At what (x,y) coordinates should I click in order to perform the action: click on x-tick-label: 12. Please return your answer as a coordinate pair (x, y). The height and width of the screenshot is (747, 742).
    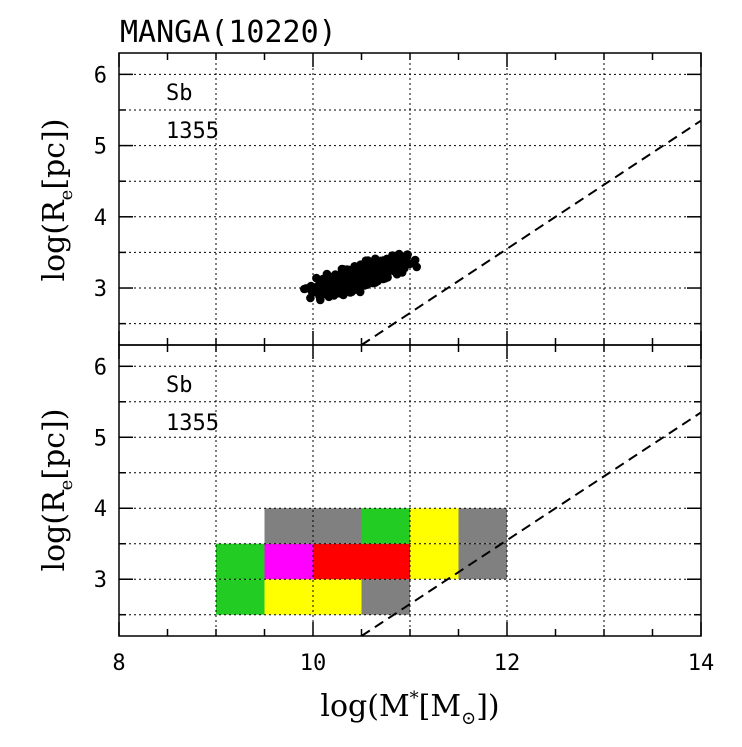
    Looking at the image, I should click on (507, 663).